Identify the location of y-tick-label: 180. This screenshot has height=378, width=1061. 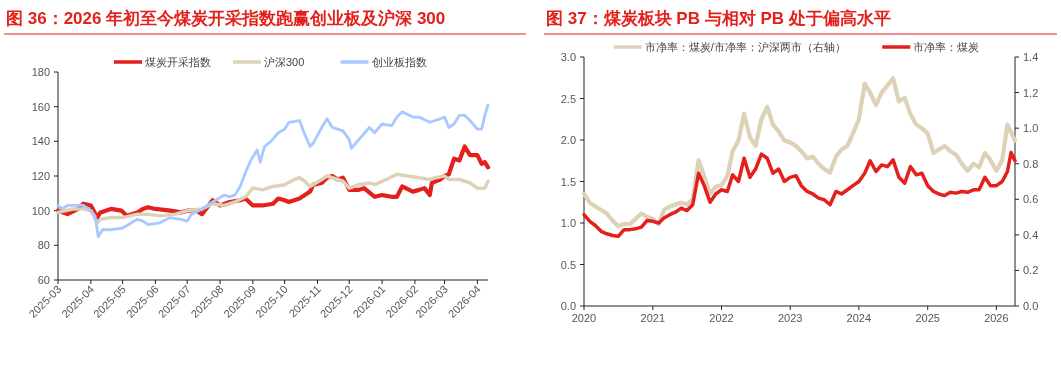
(40, 72).